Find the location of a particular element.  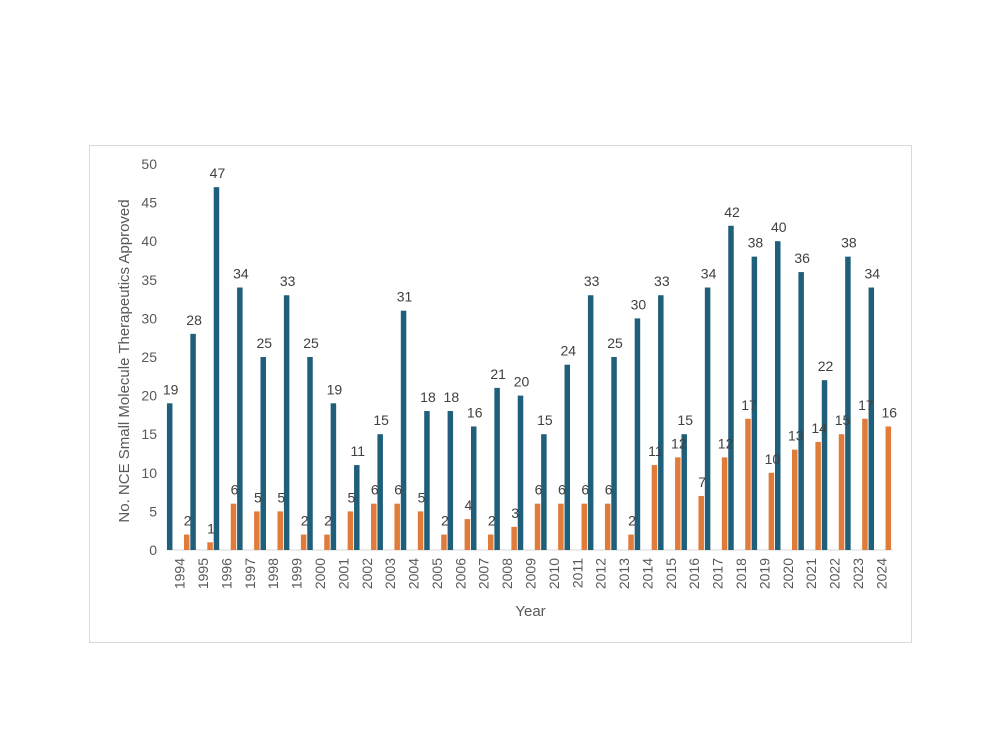

y-tick-label: 25 is located at coordinates (149, 357).